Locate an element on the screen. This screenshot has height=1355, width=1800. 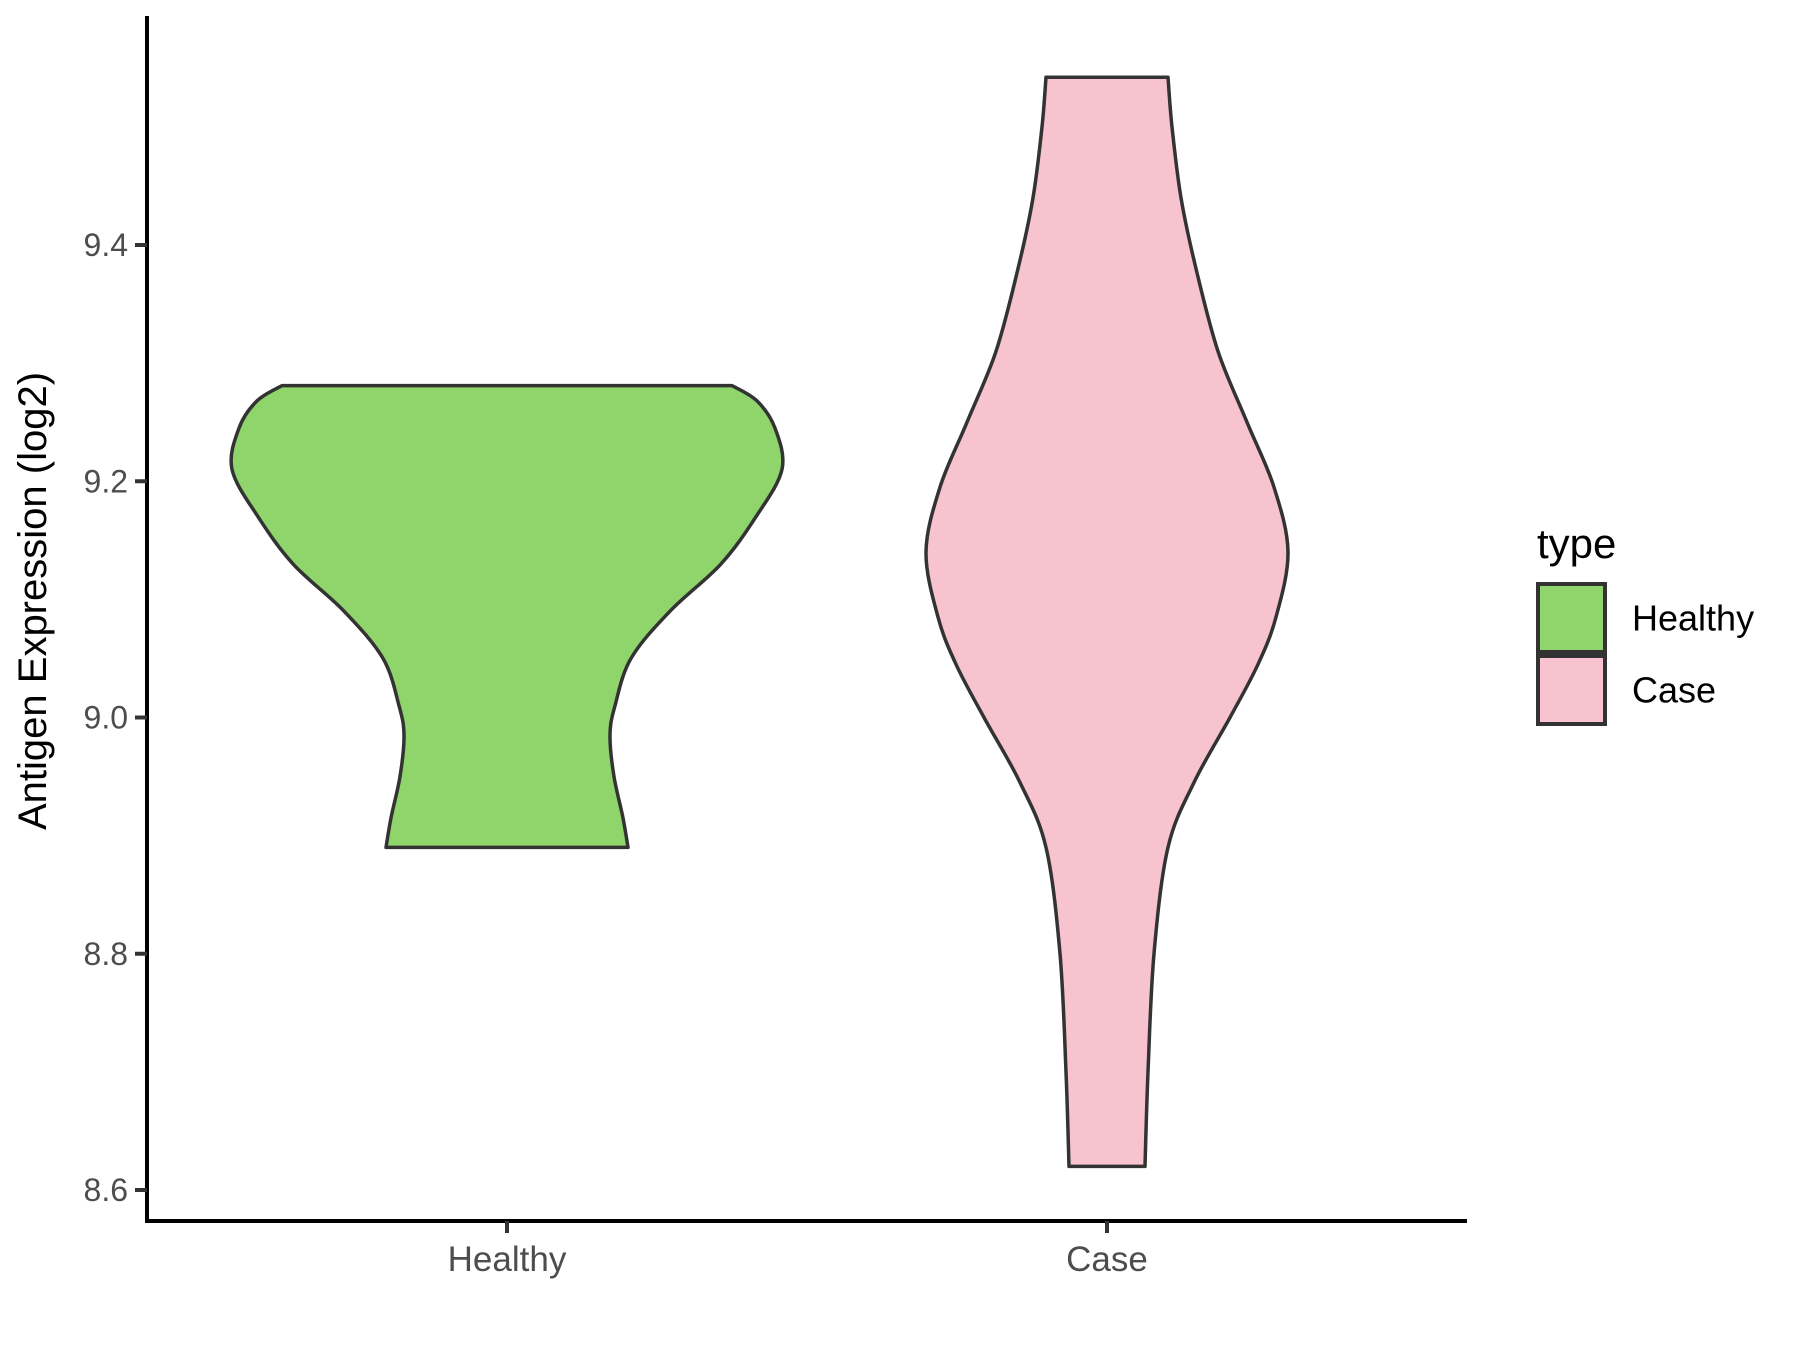
y-tick-label: 8.6 is located at coordinates (106, 1190).